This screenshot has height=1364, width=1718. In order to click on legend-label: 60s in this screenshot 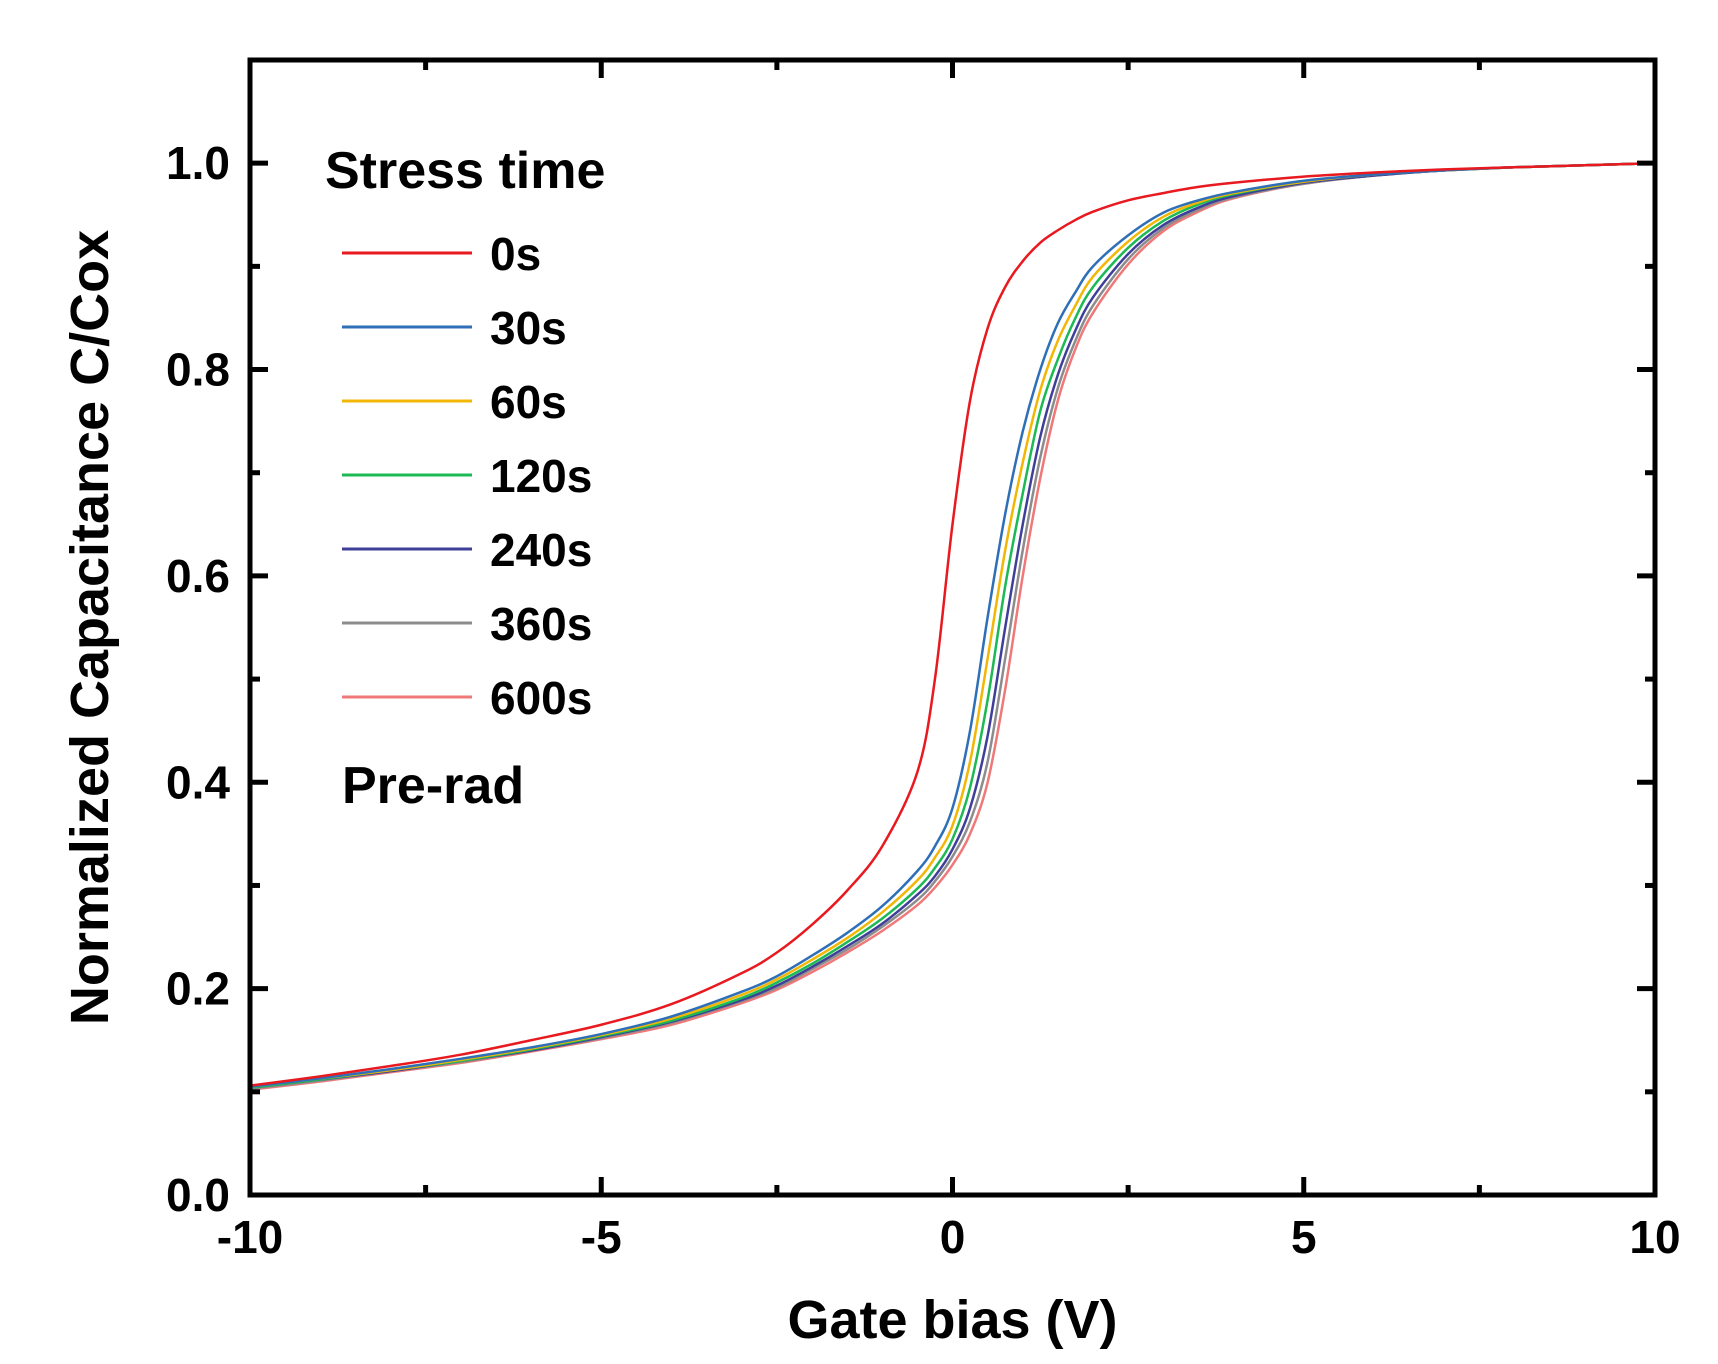, I will do `click(528, 402)`.